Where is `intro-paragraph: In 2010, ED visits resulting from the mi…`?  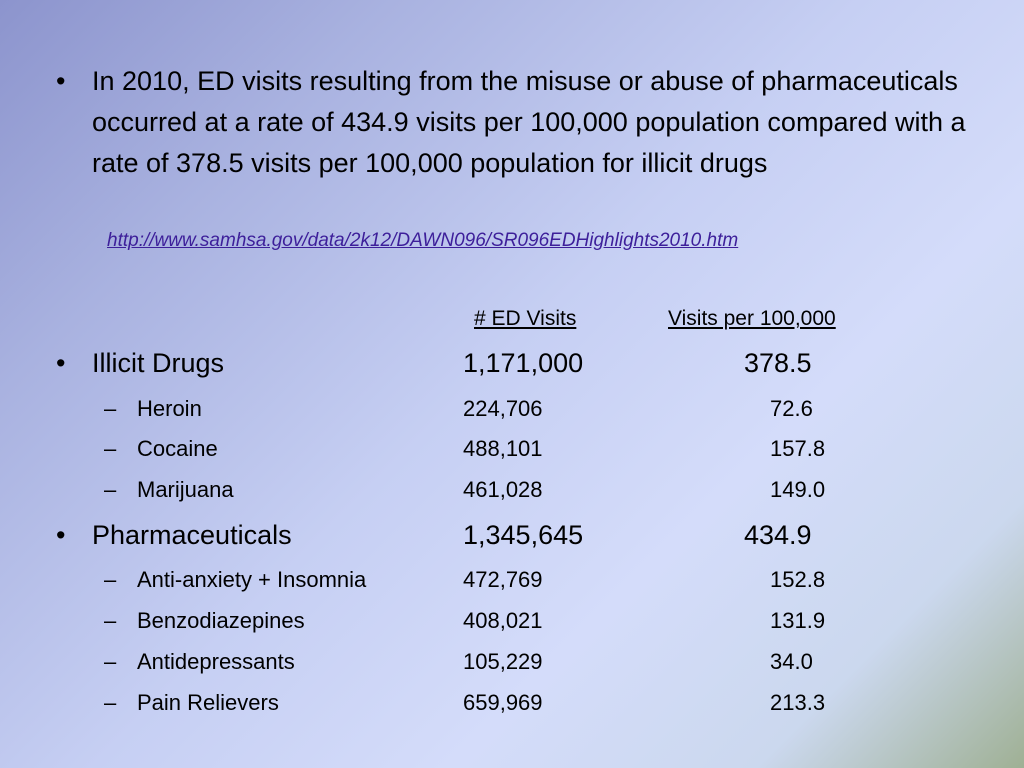
intro-paragraph: In 2010, ED visits resulting from the mi… is located at coordinates (529, 122).